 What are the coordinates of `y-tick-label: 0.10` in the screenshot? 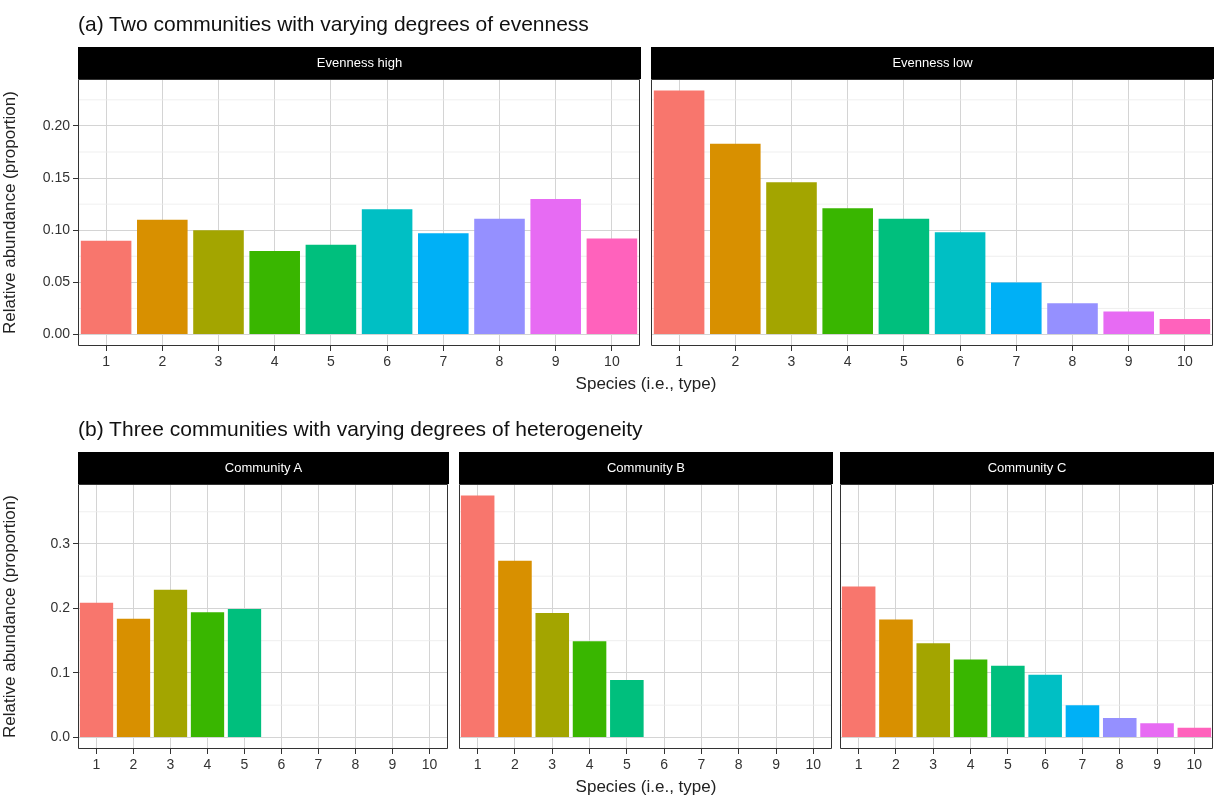 It's located at (56, 229).